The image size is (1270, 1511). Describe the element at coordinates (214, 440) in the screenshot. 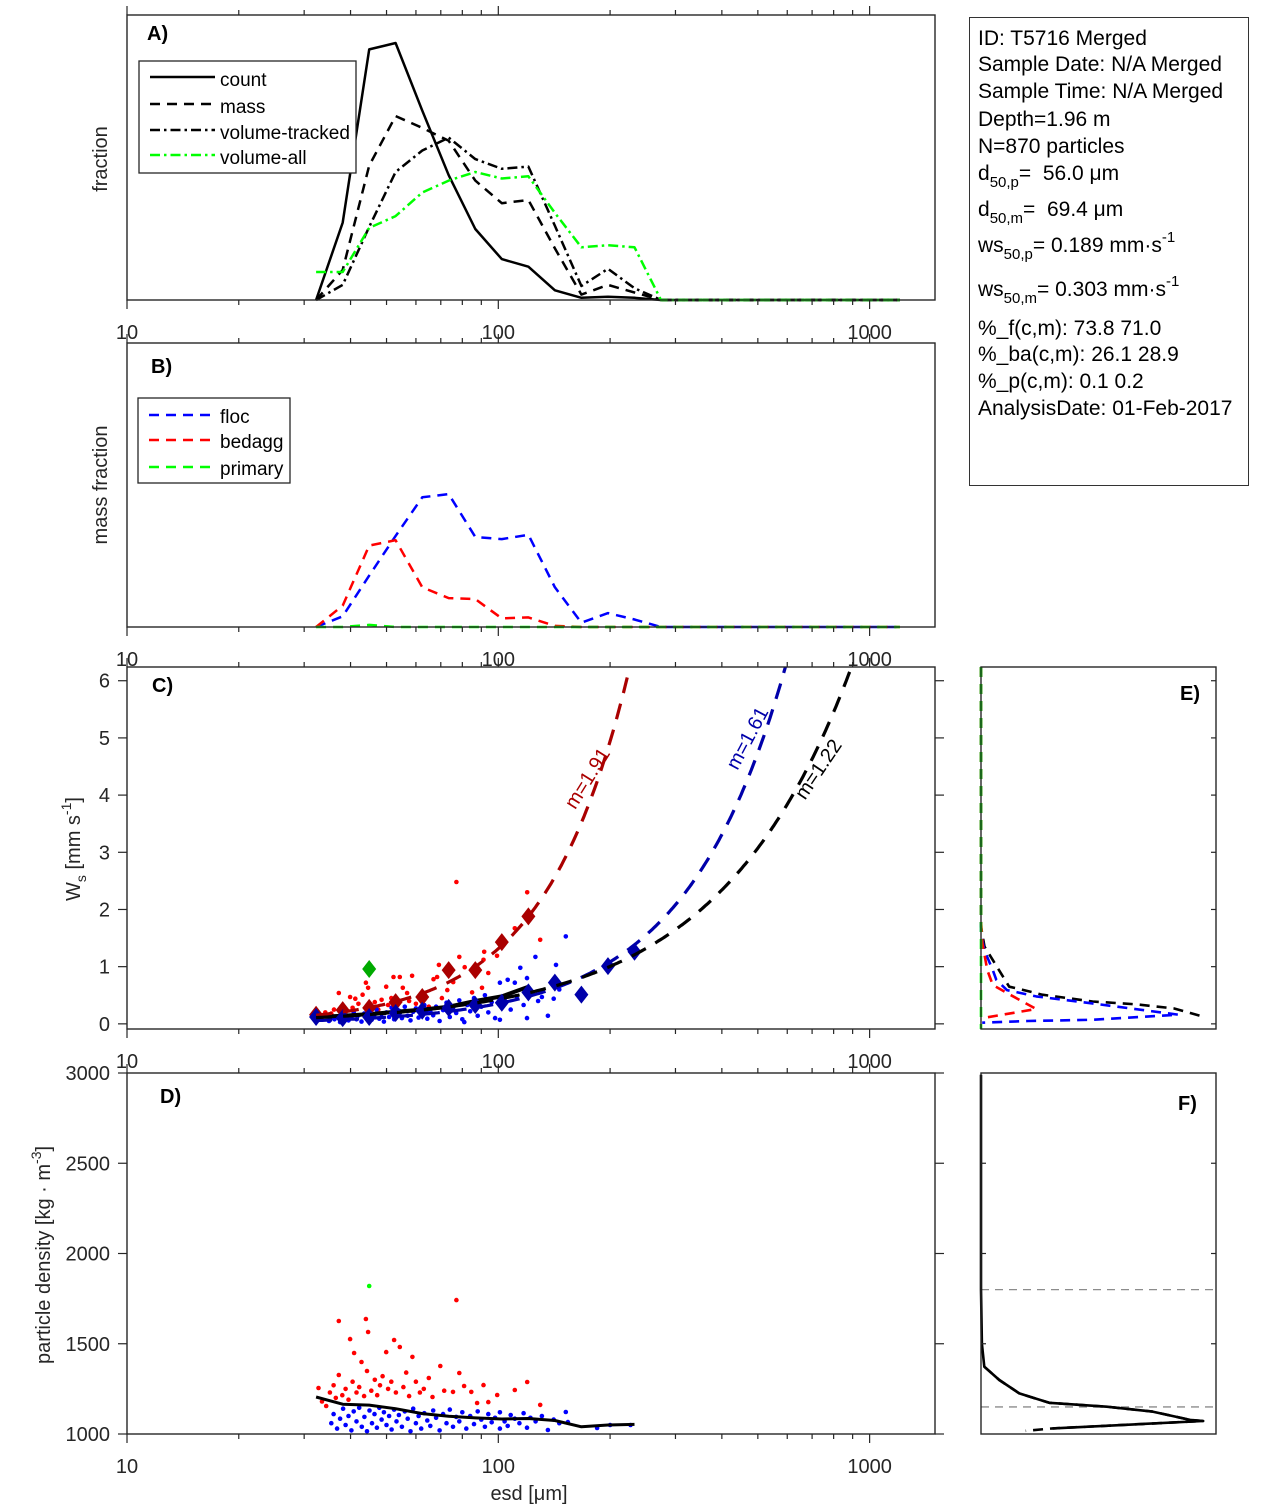

I see `legend-b: floc bedagg primary` at that location.